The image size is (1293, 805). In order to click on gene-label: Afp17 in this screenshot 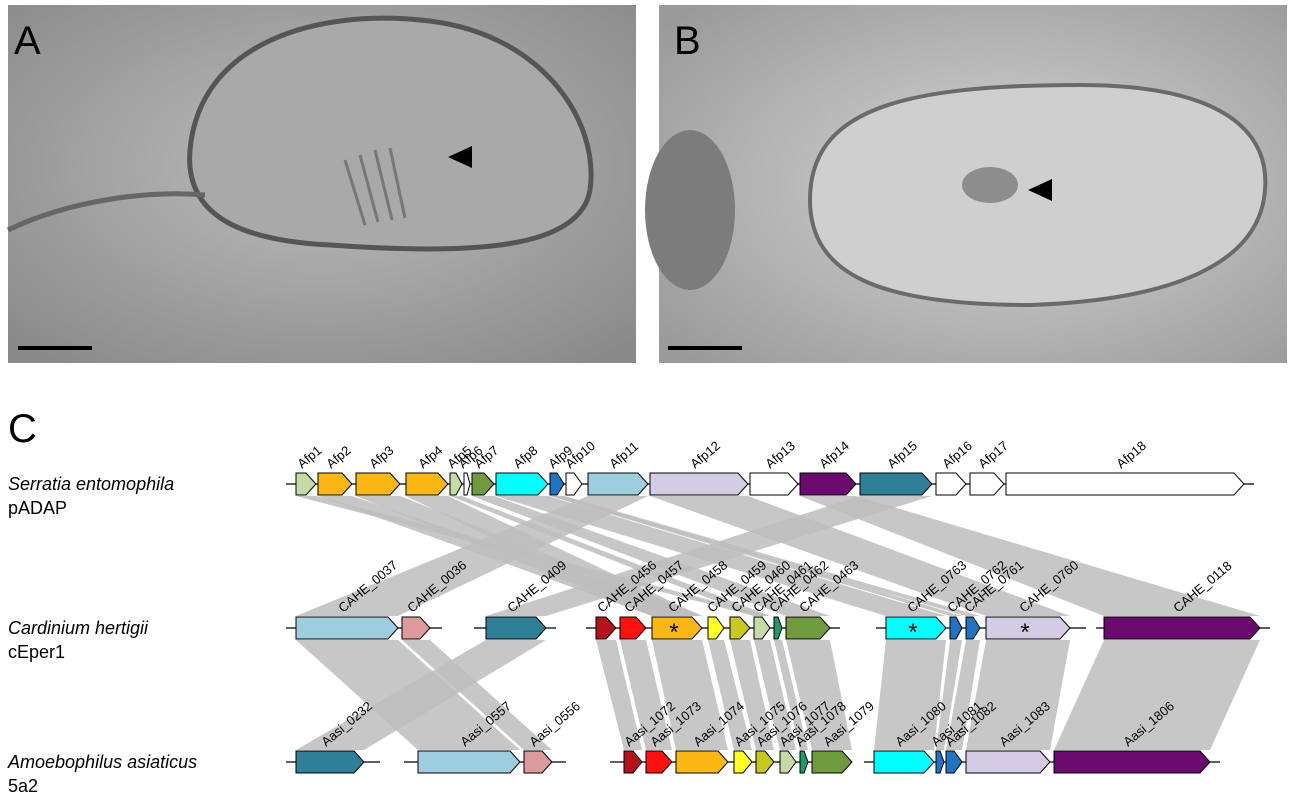, I will do `click(993, 454)`.